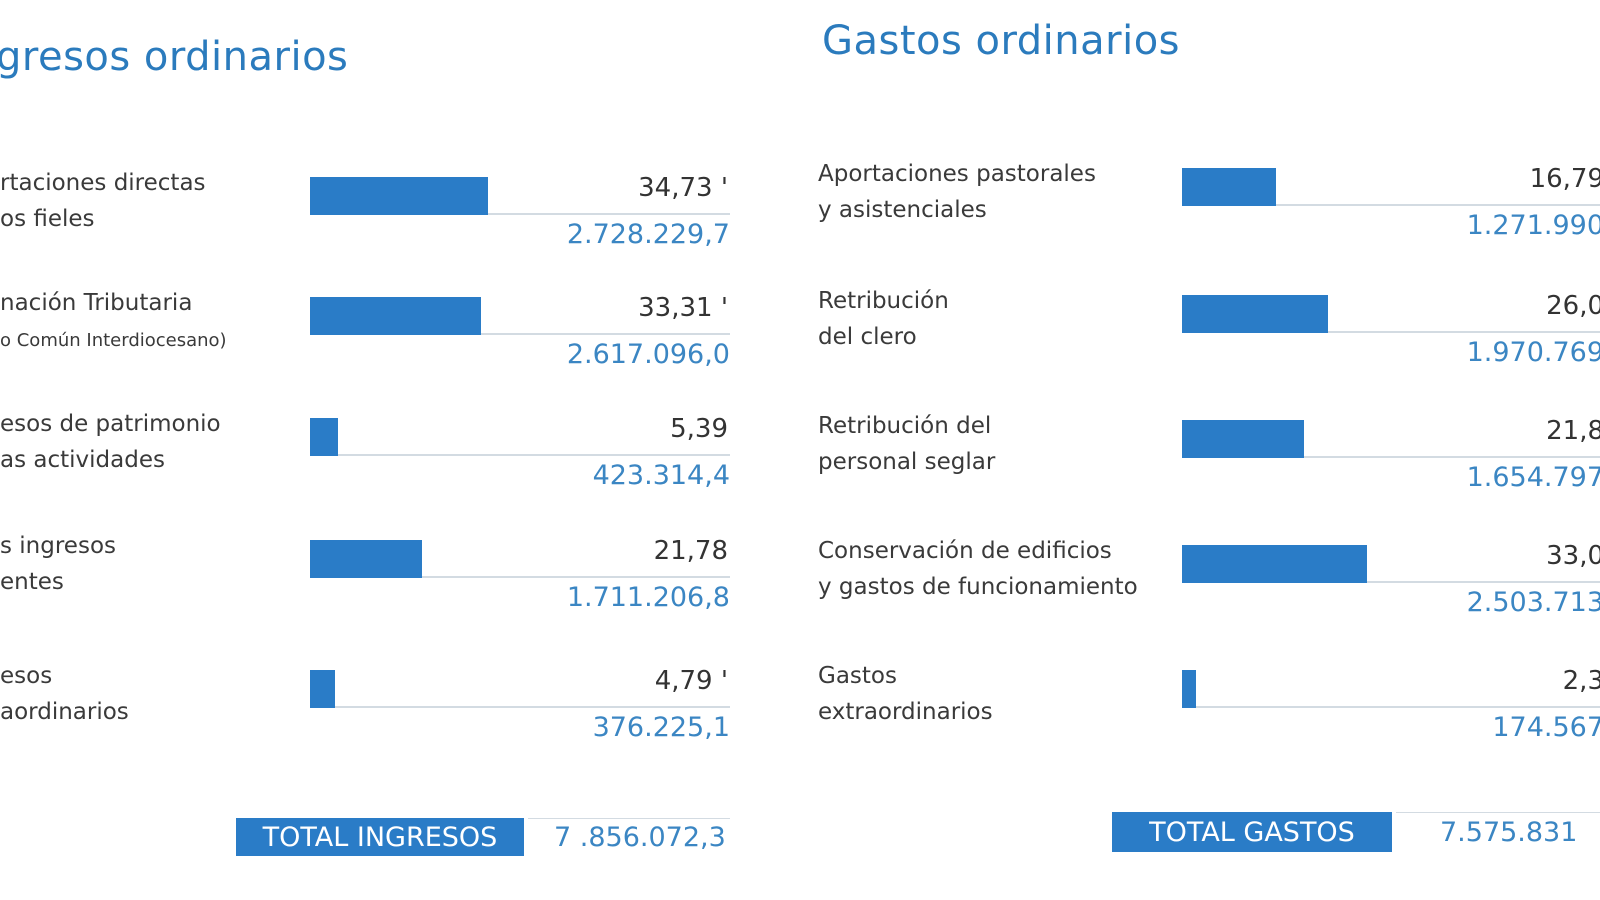  I want to click on percent-label: 4,79 ', so click(691, 681).